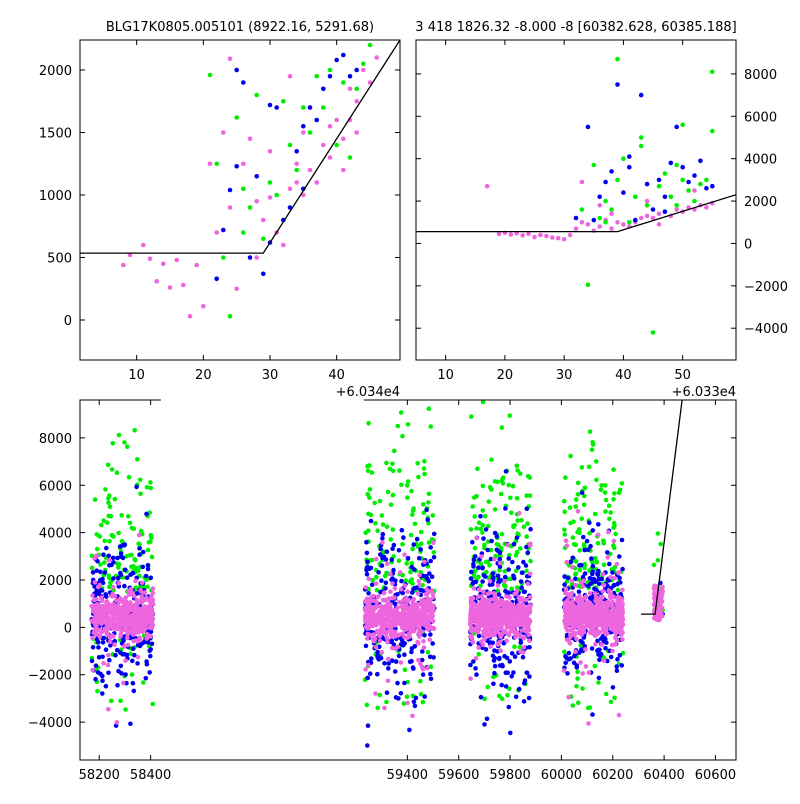 The height and width of the screenshot is (804, 800). I want to click on y-tick-label: 4000, so click(55, 534).